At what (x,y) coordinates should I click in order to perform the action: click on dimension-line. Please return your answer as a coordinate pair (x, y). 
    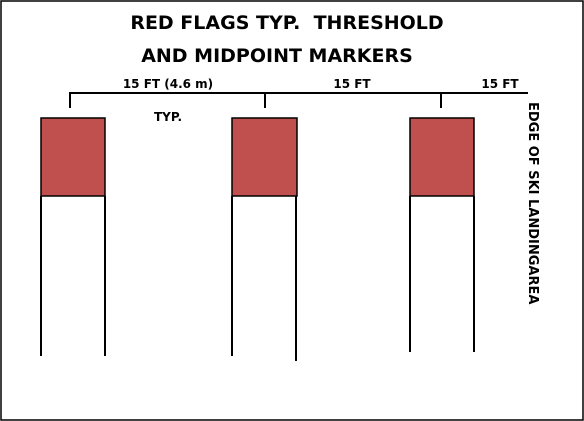
    Looking at the image, I should click on (298, 100).